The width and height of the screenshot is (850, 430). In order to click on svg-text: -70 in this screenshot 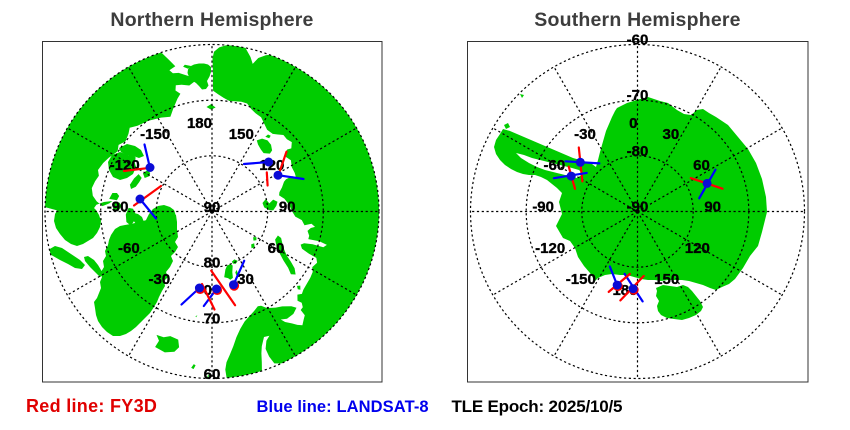, I will do `click(638, 95)`.